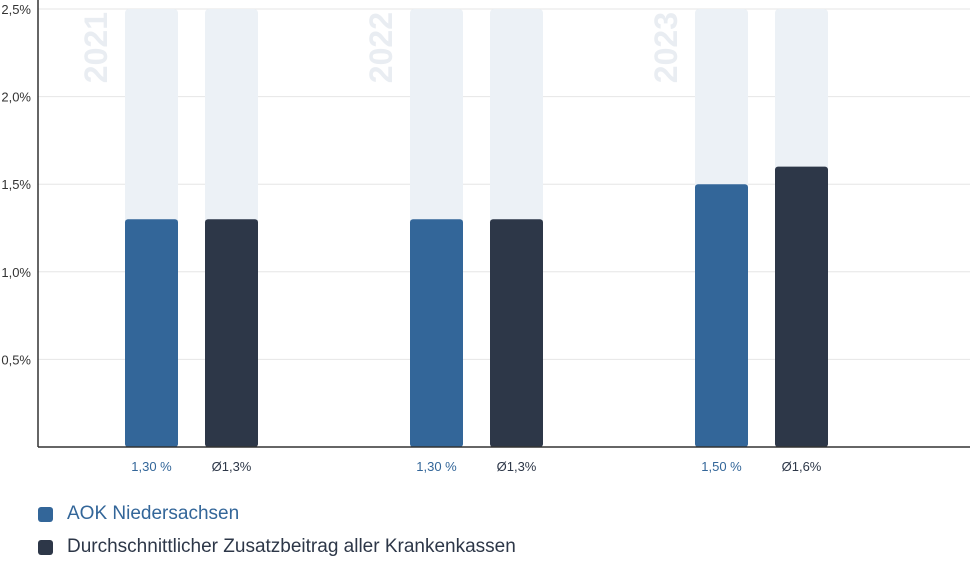 The image size is (970, 566). Describe the element at coordinates (381, 47) in the screenshot. I see `group-label: 2022` at that location.